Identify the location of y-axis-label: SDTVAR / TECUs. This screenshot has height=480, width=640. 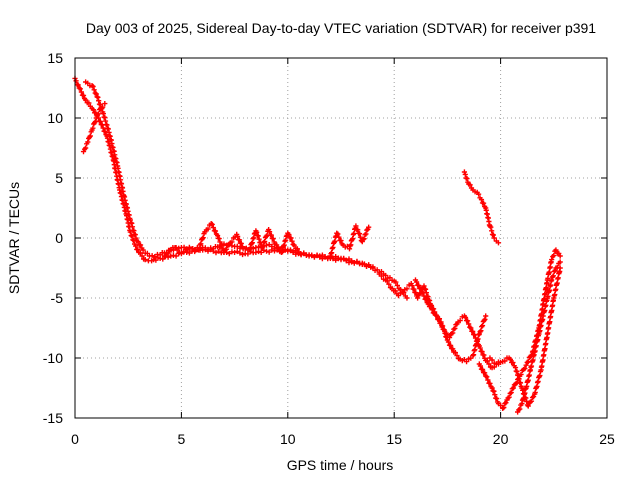
(14, 238).